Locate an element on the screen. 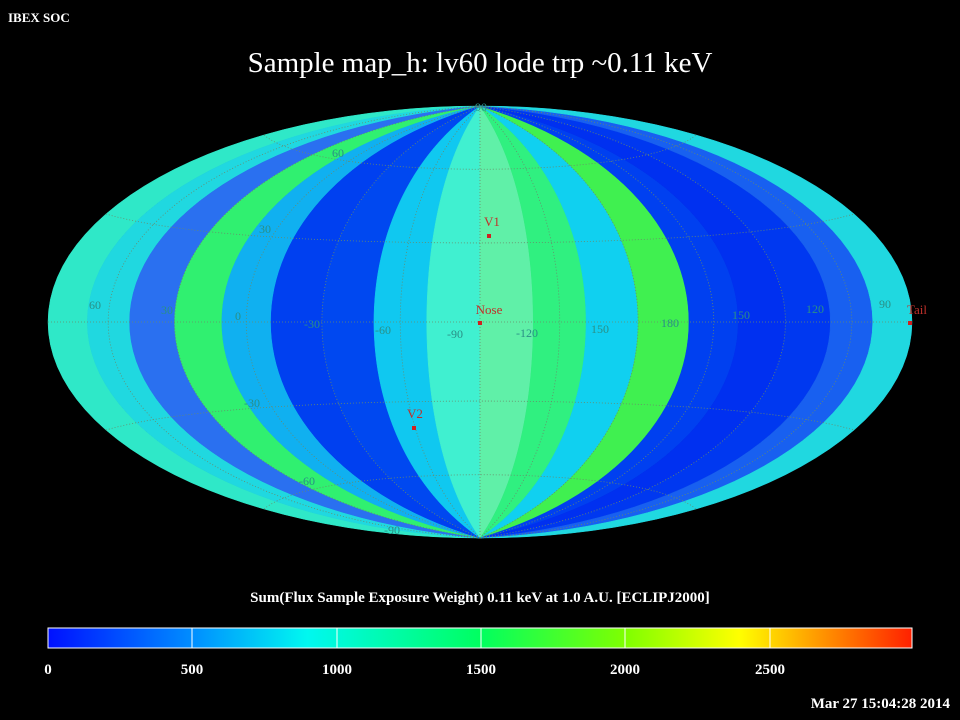 The height and width of the screenshot is (720, 960). latitude-label: 30 is located at coordinates (265, 229).